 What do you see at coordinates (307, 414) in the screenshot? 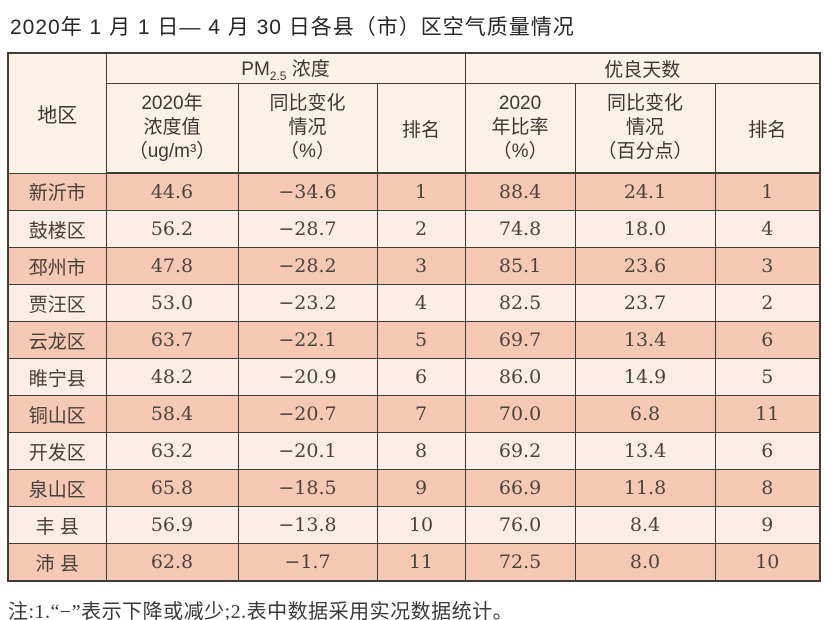
I see `pm25-change-cell: −20.7` at bounding box center [307, 414].